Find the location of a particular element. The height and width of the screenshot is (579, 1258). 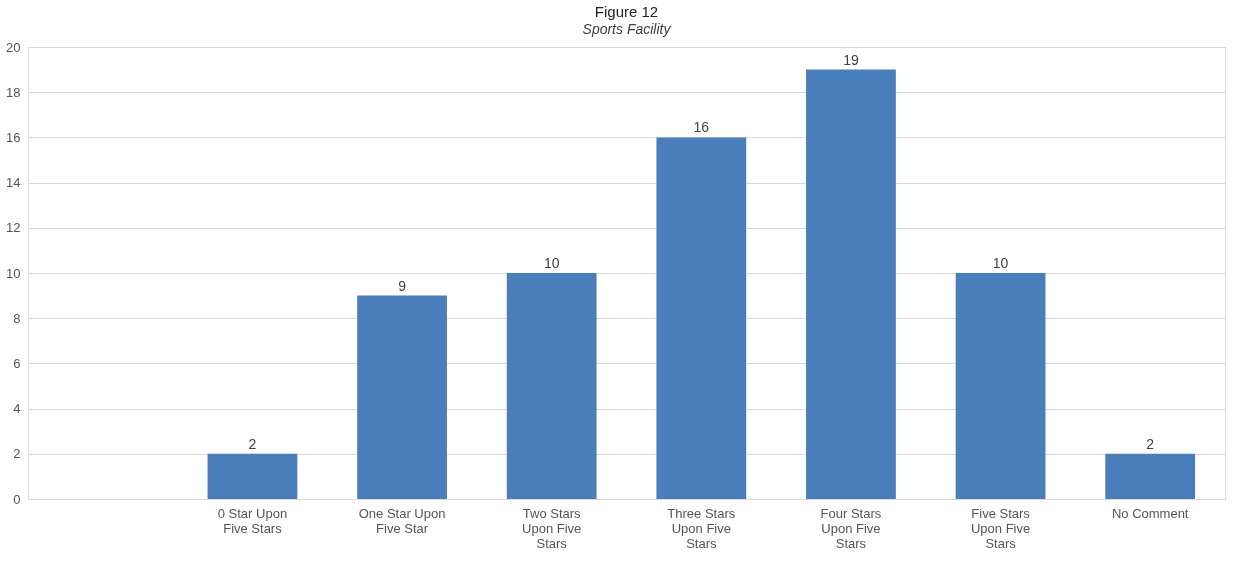

x-tick-label: Four Stars Upon Five Stars is located at coordinates (851, 528).